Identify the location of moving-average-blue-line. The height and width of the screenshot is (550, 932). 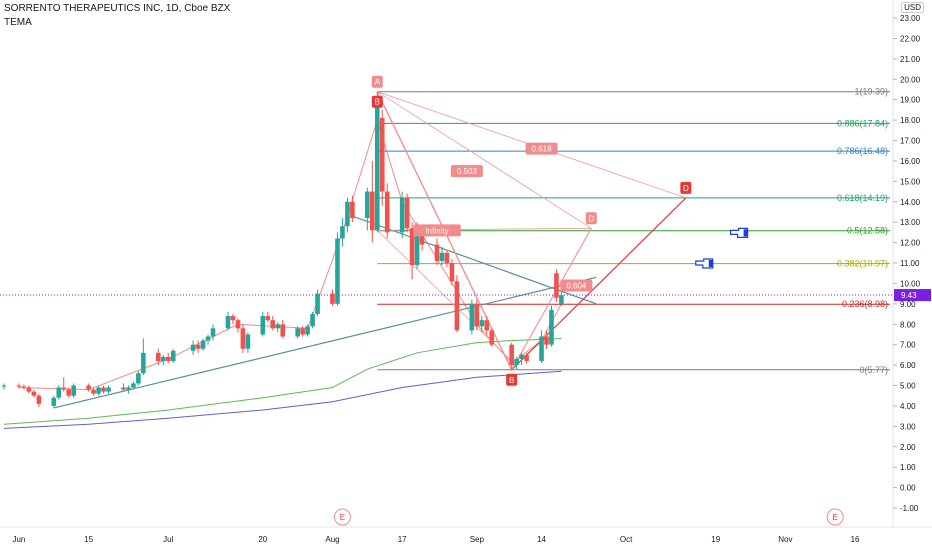
(282, 399).